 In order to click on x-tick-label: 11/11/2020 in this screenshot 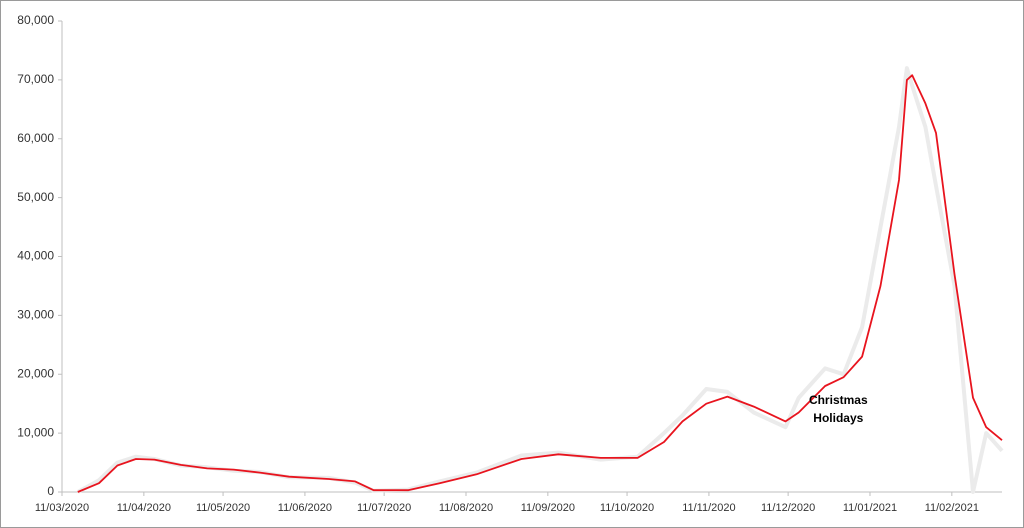, I will do `click(708, 508)`.